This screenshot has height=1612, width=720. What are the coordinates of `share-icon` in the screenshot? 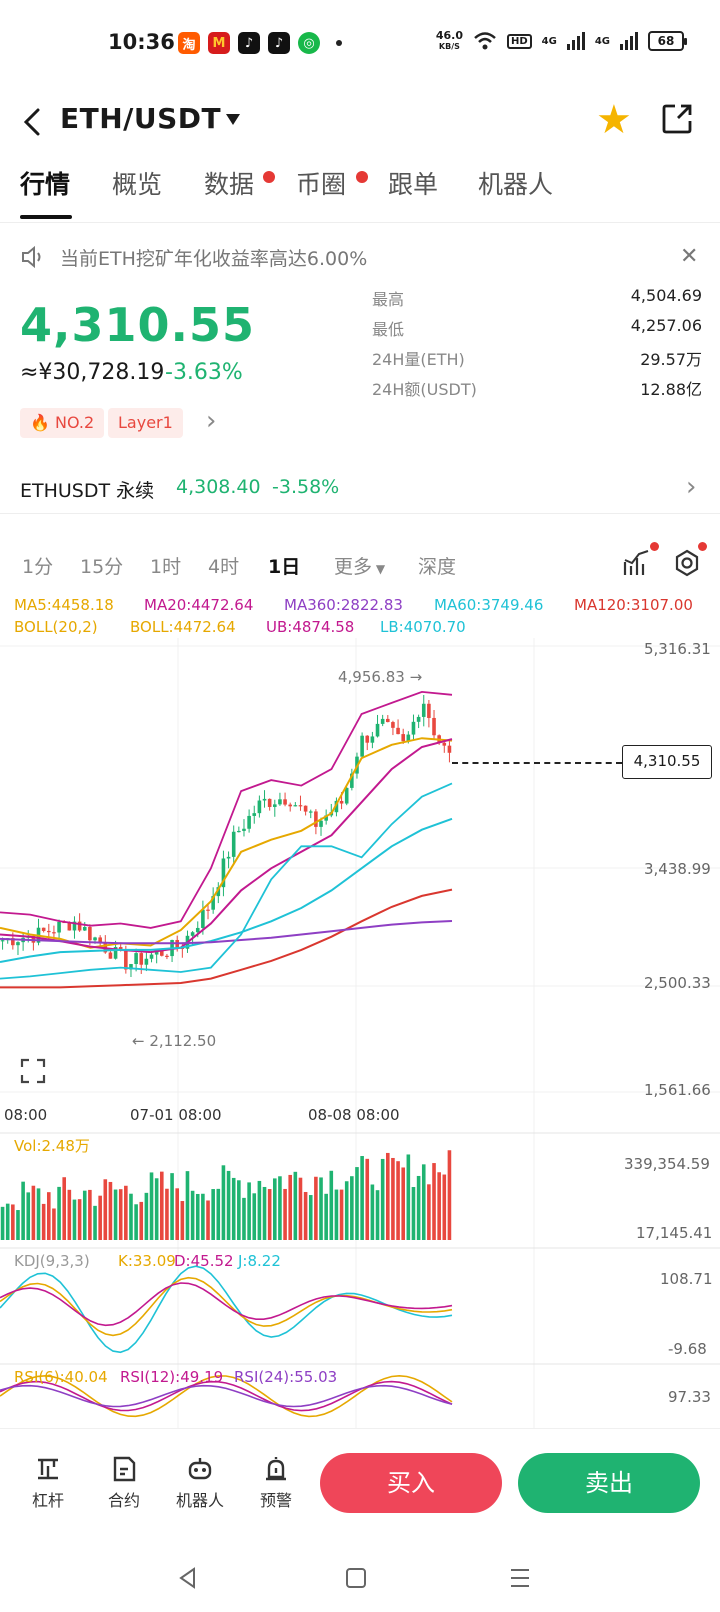 It's located at (677, 119).